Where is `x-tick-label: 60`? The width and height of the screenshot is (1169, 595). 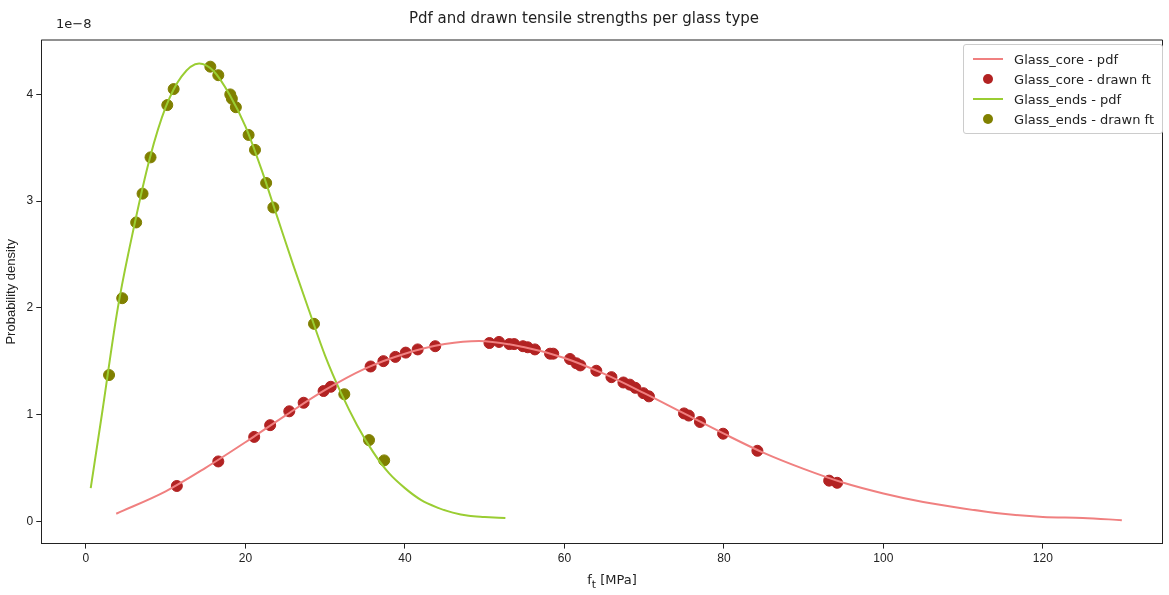
x-tick-label: 60 is located at coordinates (564, 558).